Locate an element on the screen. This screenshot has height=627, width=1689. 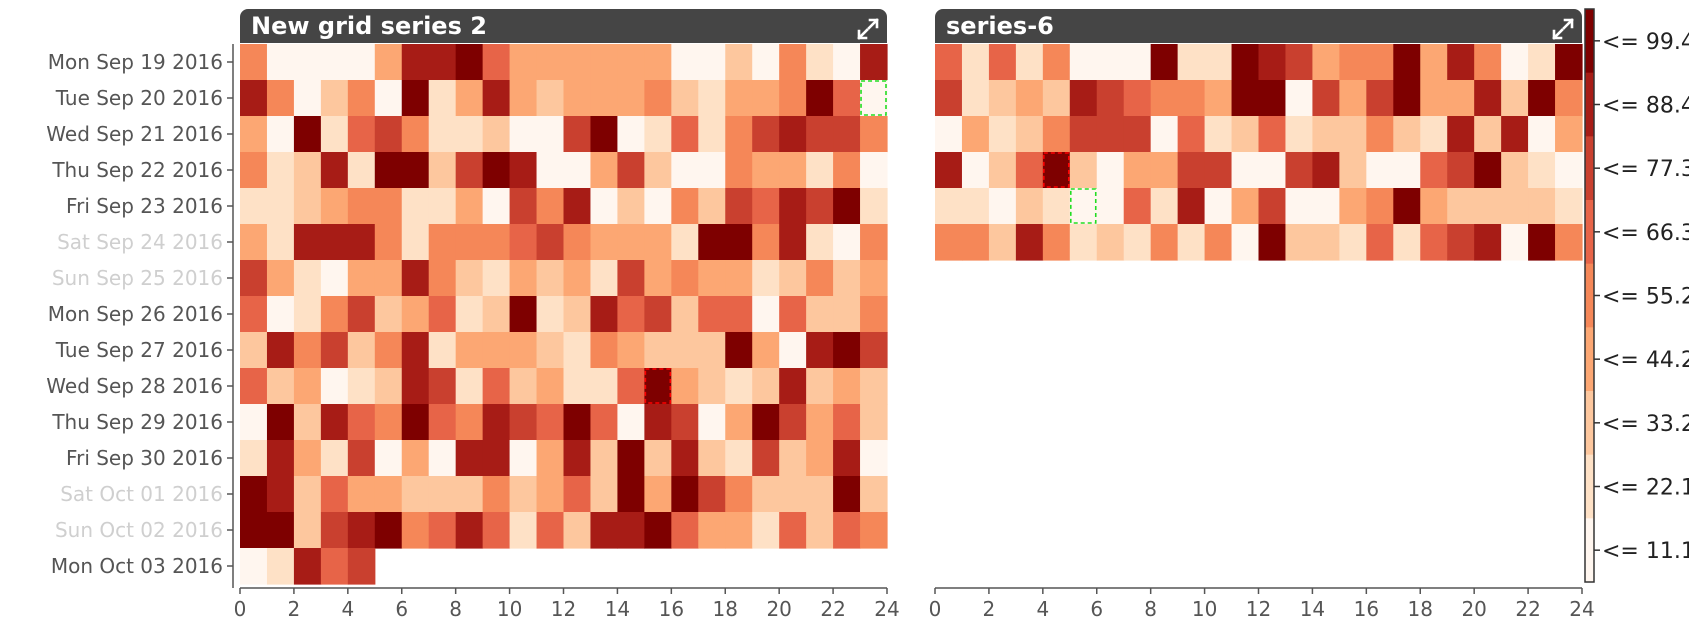
y-tick-label: Wed Sep 21 2016 is located at coordinates (134, 134).